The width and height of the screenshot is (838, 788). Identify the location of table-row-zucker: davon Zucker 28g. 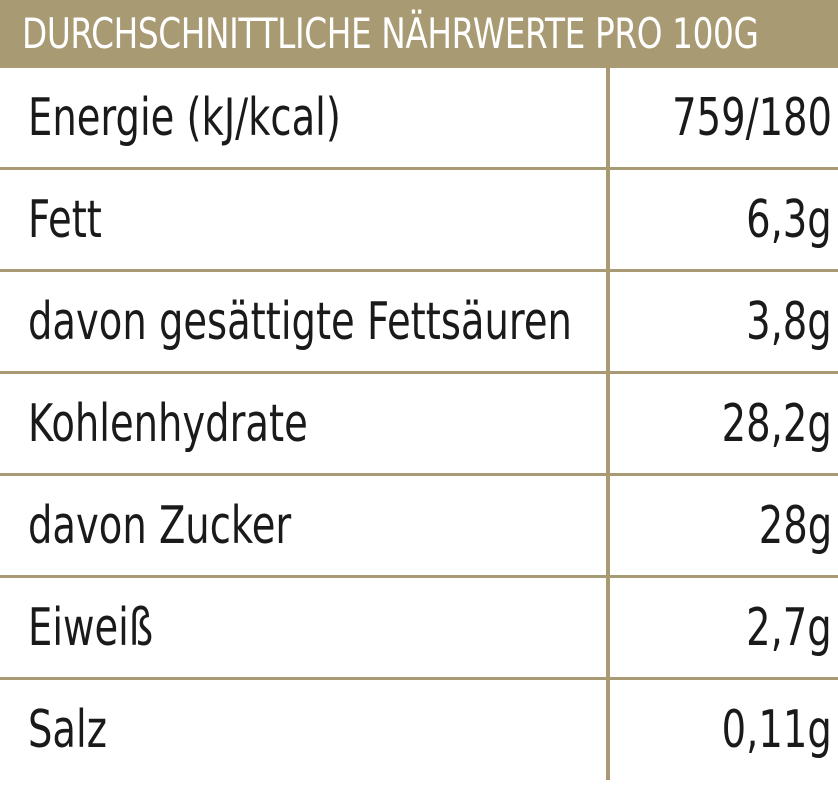
(419, 527).